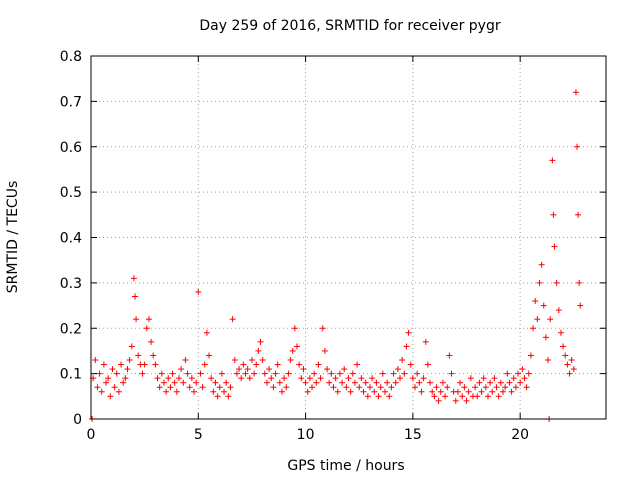 The height and width of the screenshot is (480, 640). Describe the element at coordinates (77, 420) in the screenshot. I see `y-tick-label: 0` at that location.